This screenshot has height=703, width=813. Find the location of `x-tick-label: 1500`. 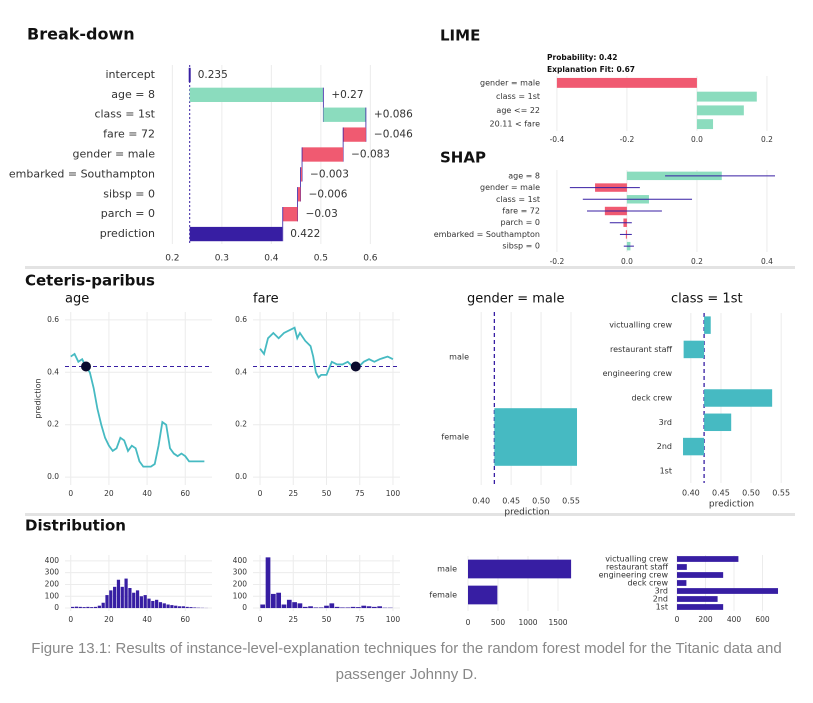

x-tick-label: 1500 is located at coordinates (557, 622).